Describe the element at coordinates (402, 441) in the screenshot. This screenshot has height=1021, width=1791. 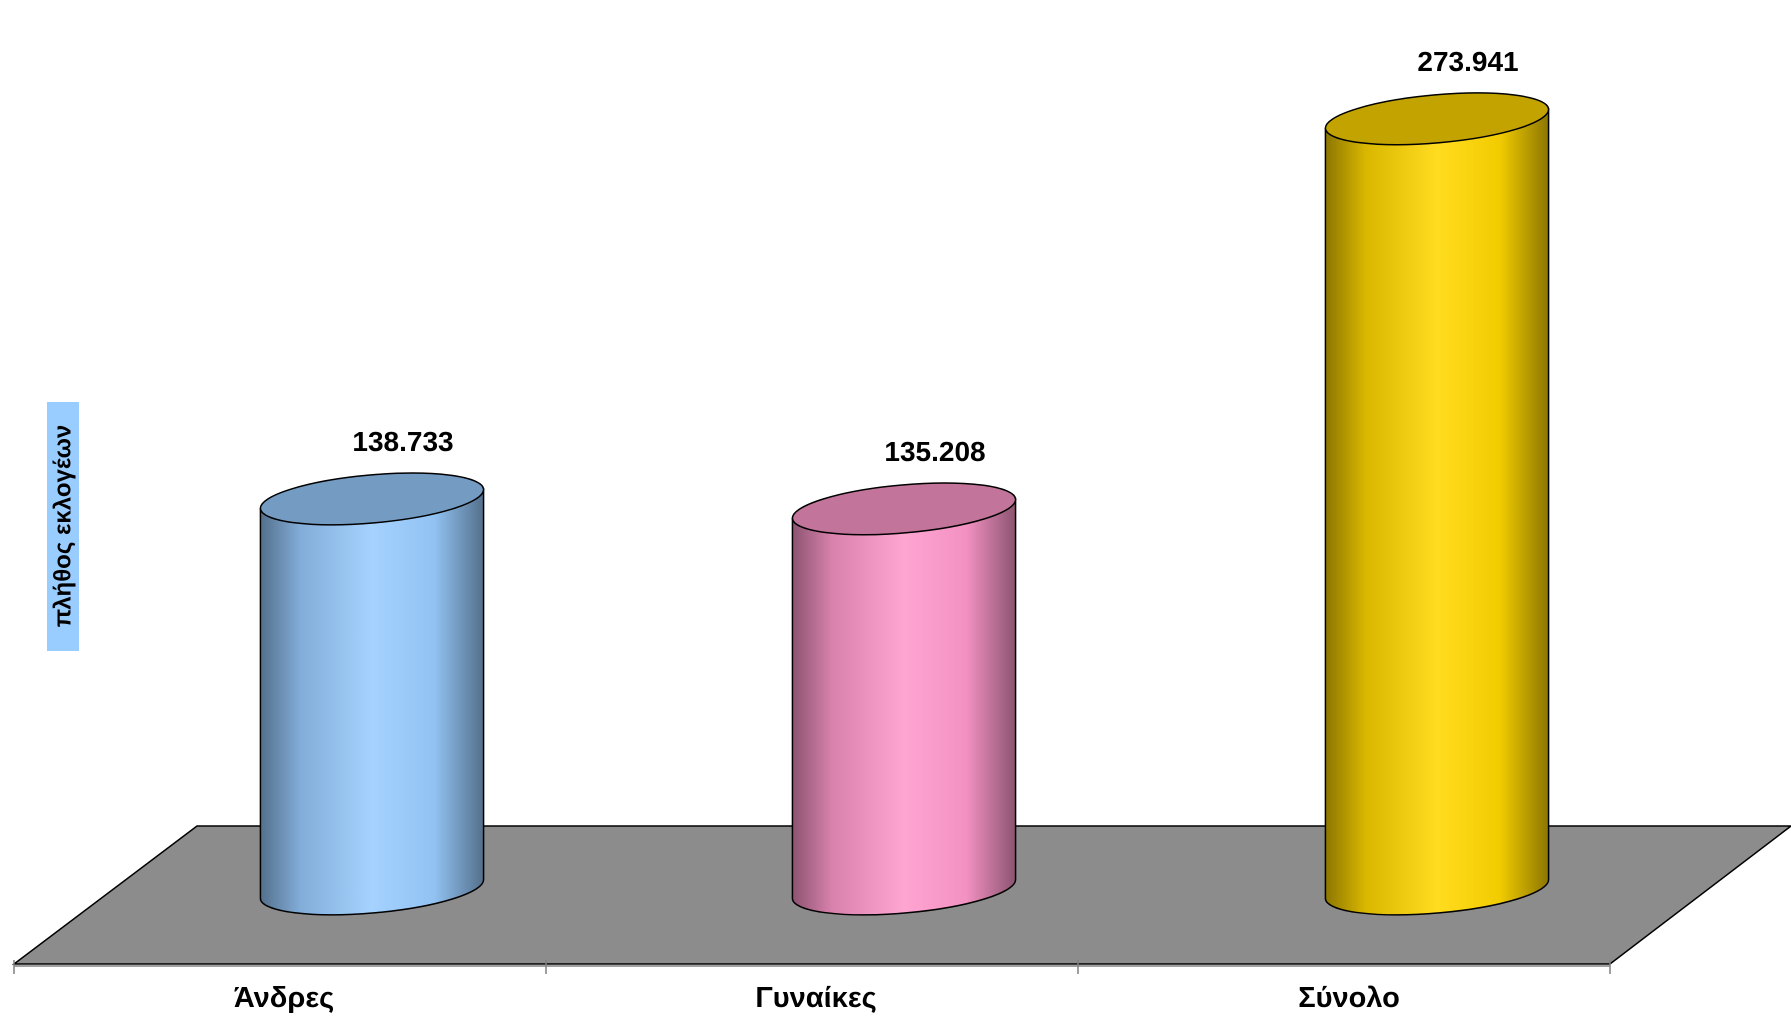
I see `value-label-men: 138.733` at that location.